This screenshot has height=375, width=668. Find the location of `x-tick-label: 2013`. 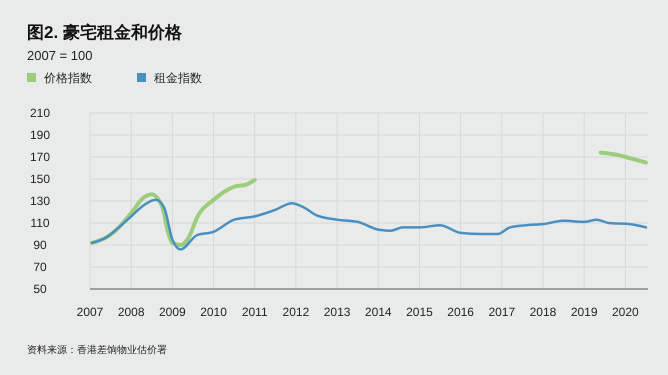

x-tick-label: 2013 is located at coordinates (337, 312).